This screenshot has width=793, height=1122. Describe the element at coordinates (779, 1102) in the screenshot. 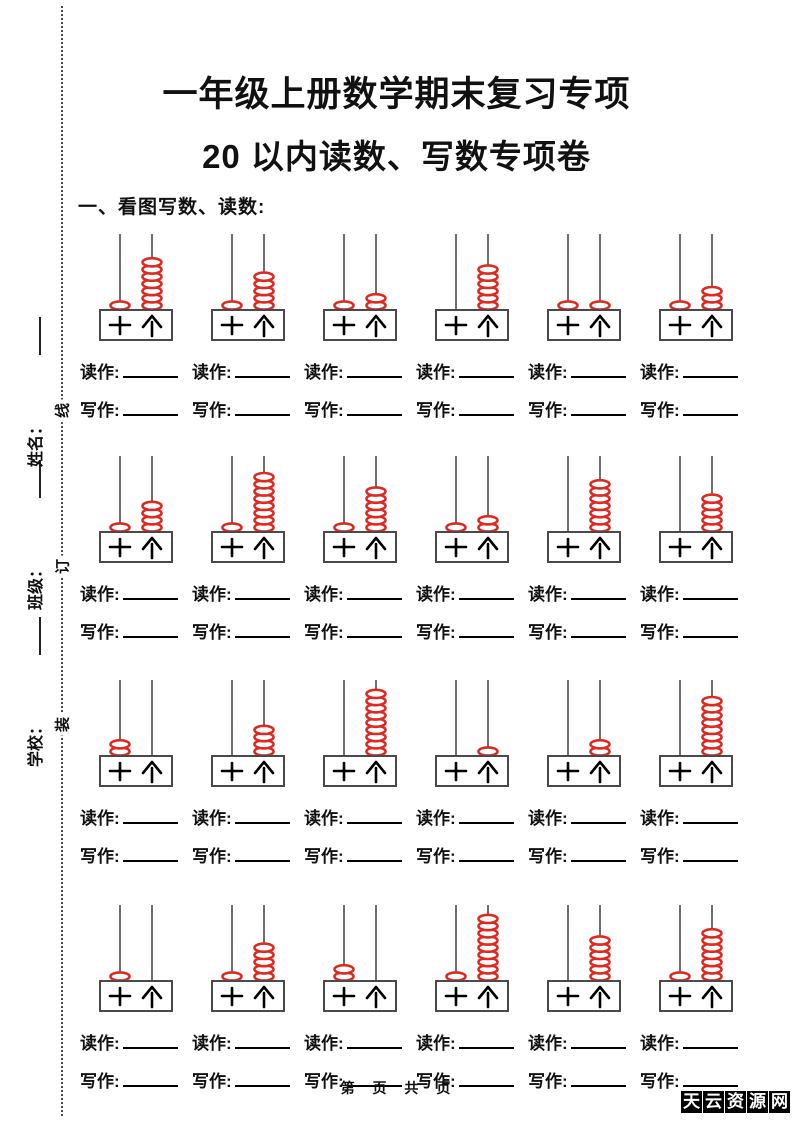

I see `watermark-char: 网` at that location.